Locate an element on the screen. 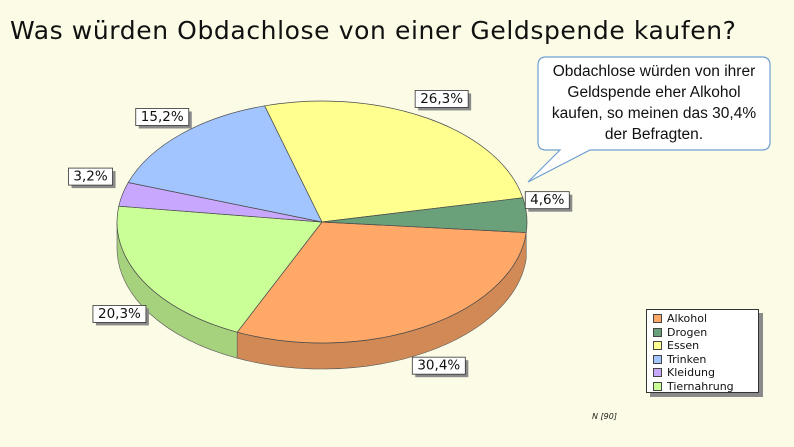 The height and width of the screenshot is (447, 794). pie-slice-drogen is located at coordinates (424, 215).